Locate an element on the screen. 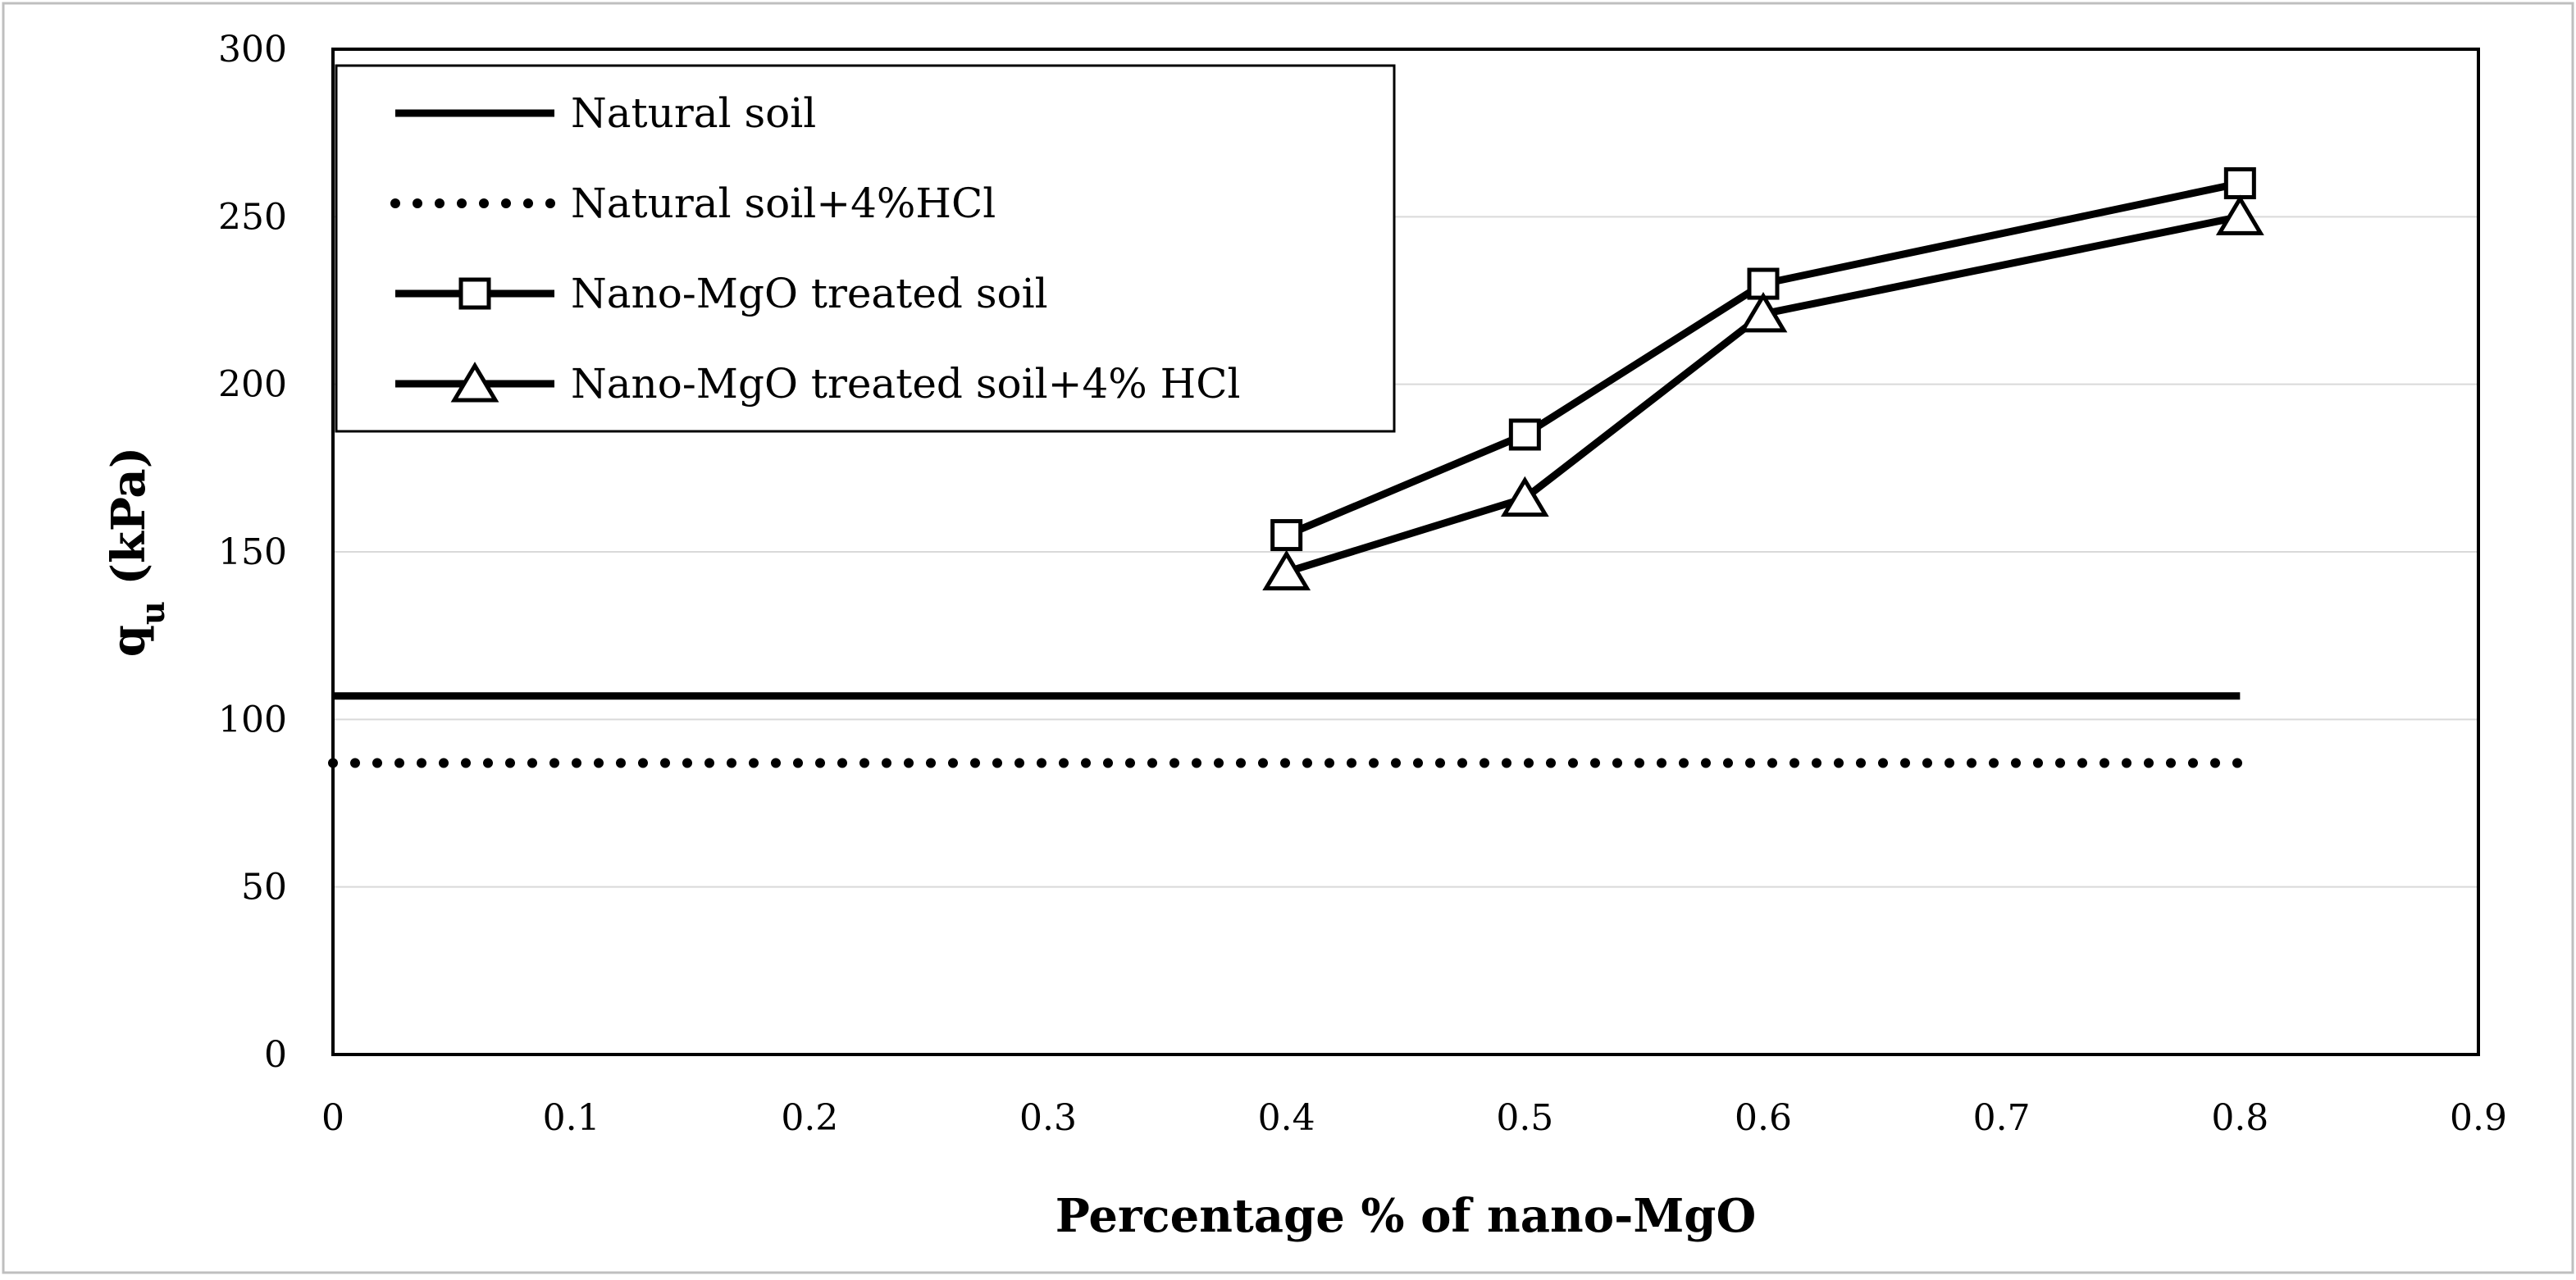 This screenshot has height=1280, width=2576. y-tick-label: 100 is located at coordinates (252, 719).